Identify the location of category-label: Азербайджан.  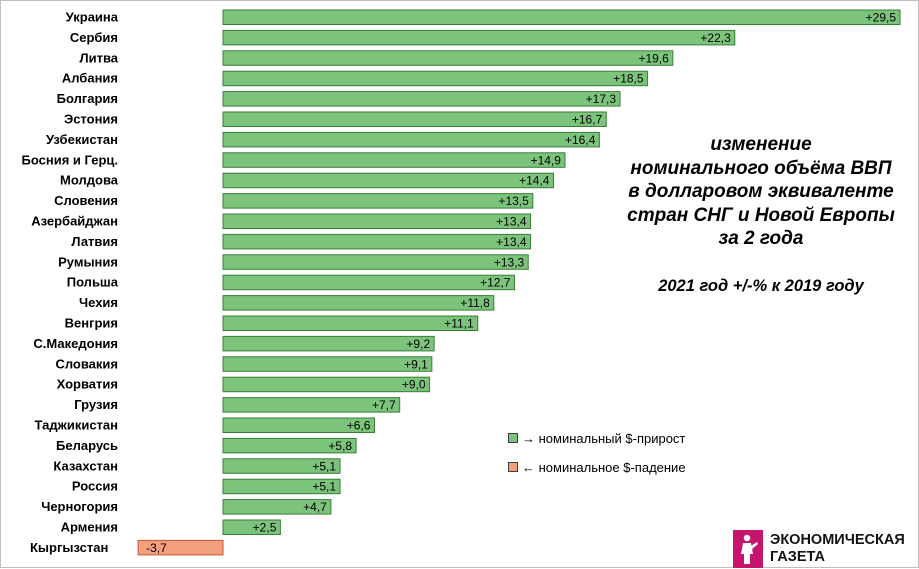
(74, 221).